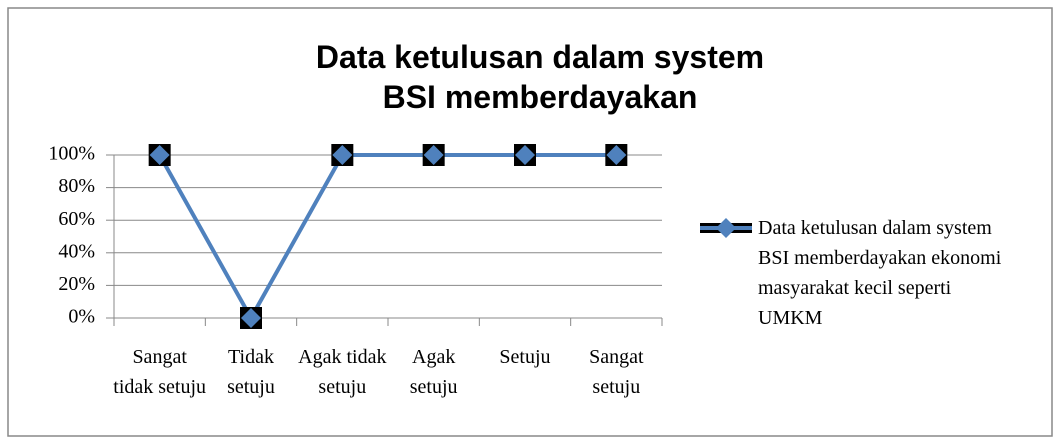 The height and width of the screenshot is (444, 1060). What do you see at coordinates (726, 228) in the screenshot?
I see `legend-marker` at bounding box center [726, 228].